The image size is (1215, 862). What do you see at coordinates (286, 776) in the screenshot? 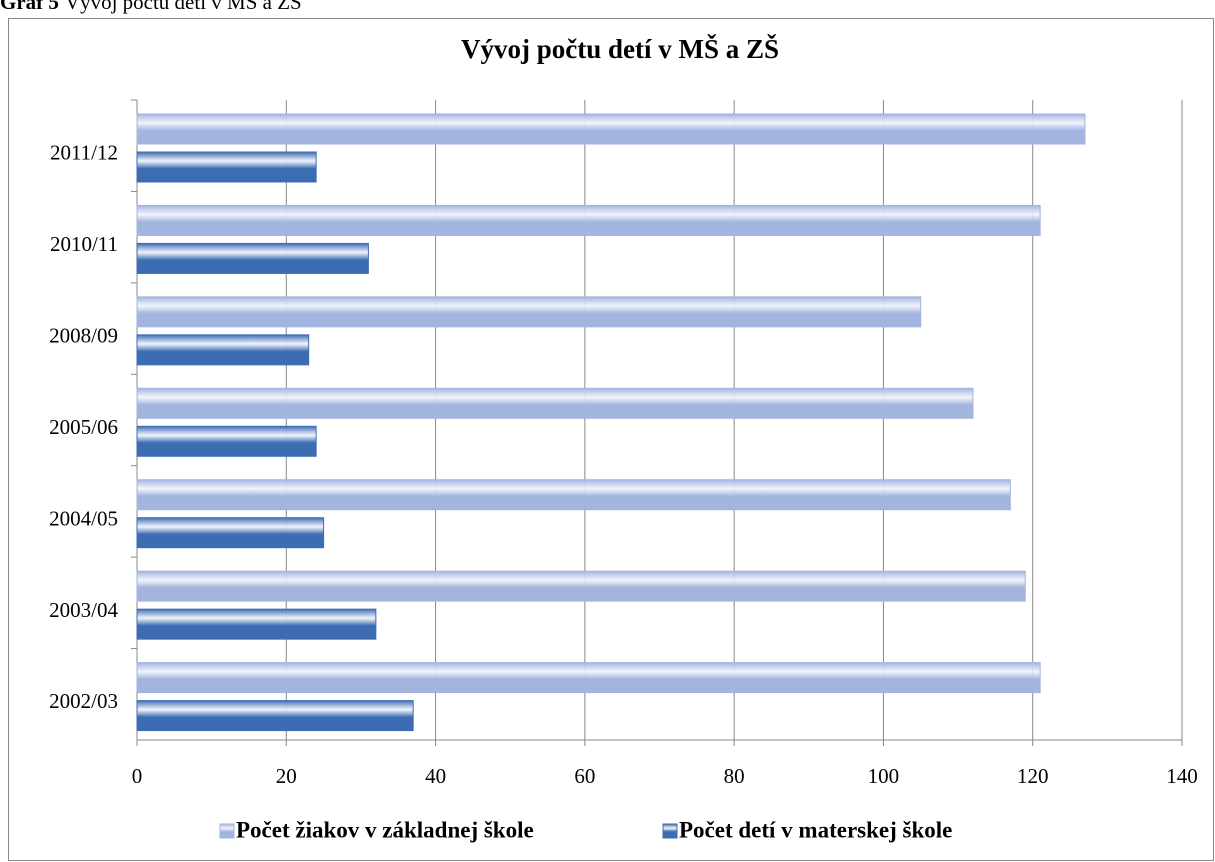
I see `x-tick-label: 20` at bounding box center [286, 776].